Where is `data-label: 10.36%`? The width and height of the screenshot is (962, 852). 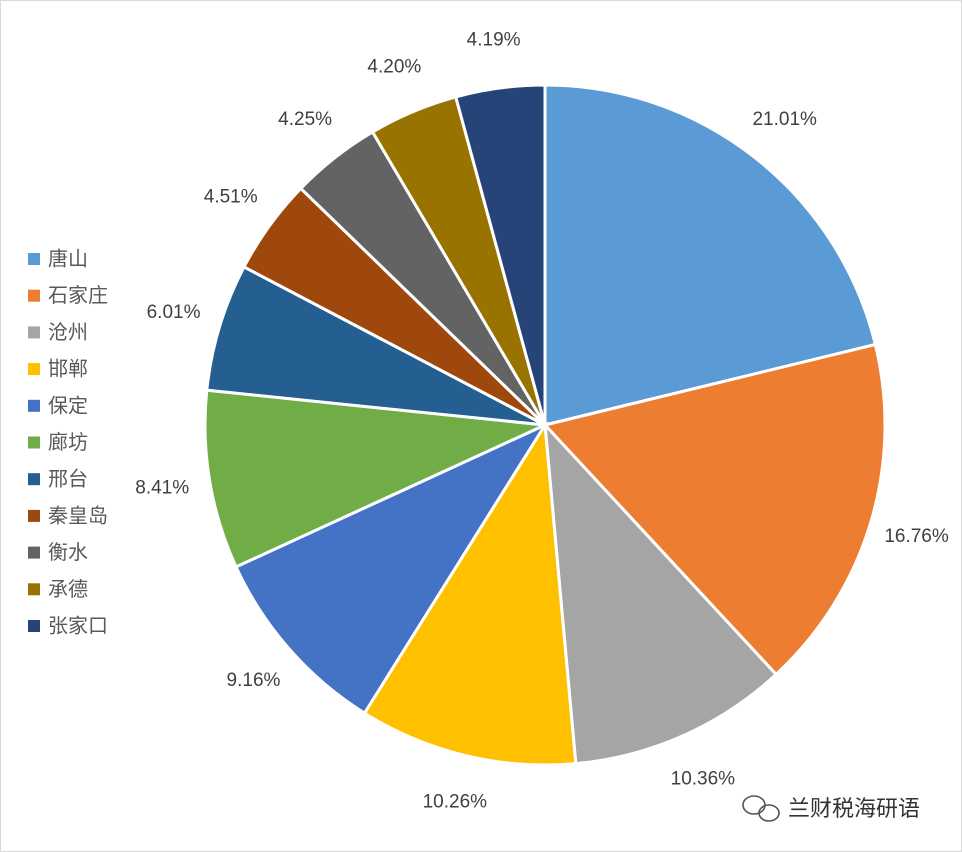
data-label: 10.36% is located at coordinates (703, 778).